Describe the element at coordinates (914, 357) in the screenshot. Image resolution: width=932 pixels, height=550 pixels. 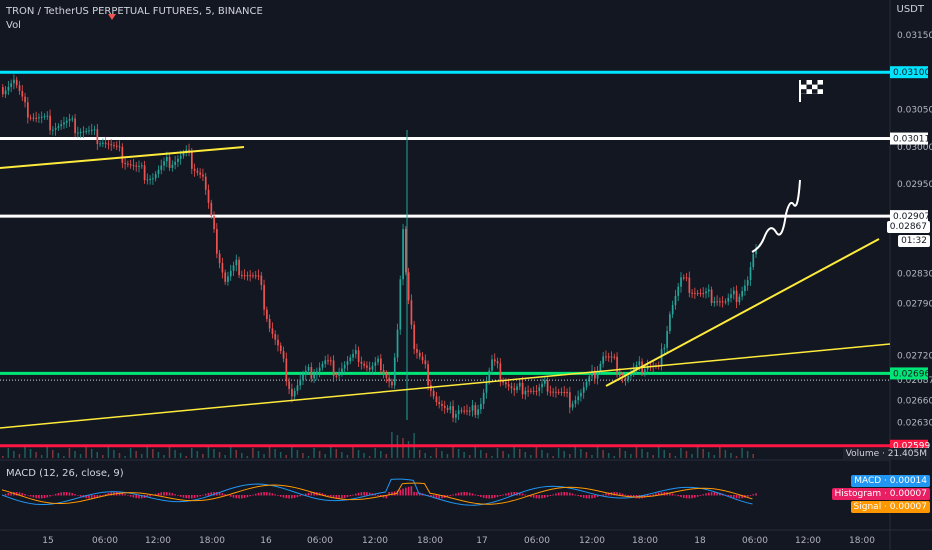
I see `y-tick-label: 0.02720` at that location.